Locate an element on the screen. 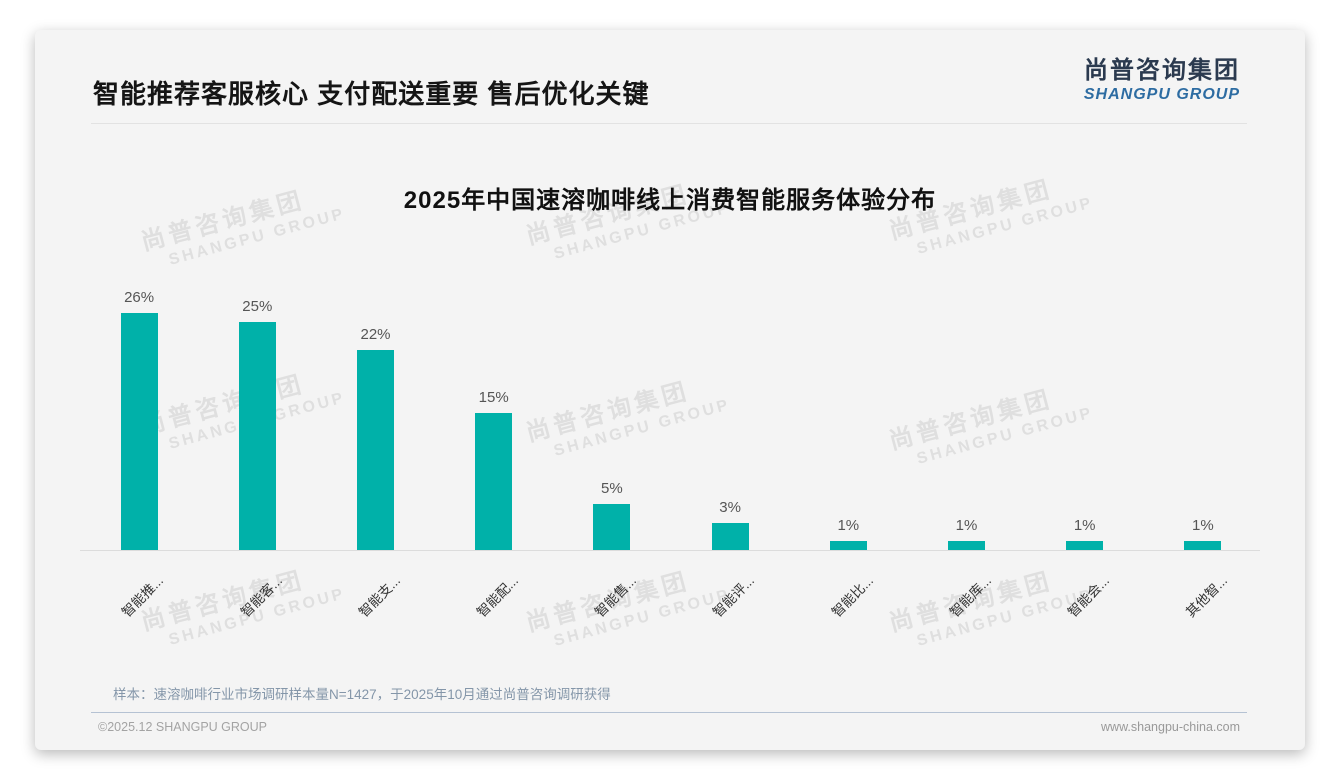 This screenshot has width=1340, height=780. bar-value-label: 3% is located at coordinates (730, 507).